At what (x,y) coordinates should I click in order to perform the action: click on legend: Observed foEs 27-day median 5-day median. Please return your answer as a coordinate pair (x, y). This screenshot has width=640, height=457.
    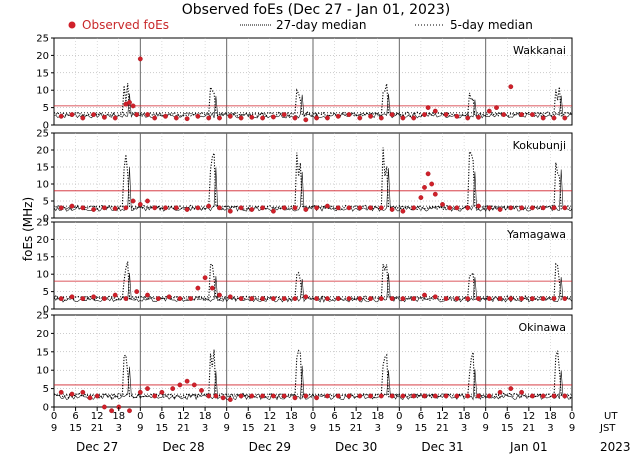
    Looking at the image, I should click on (300, 25).